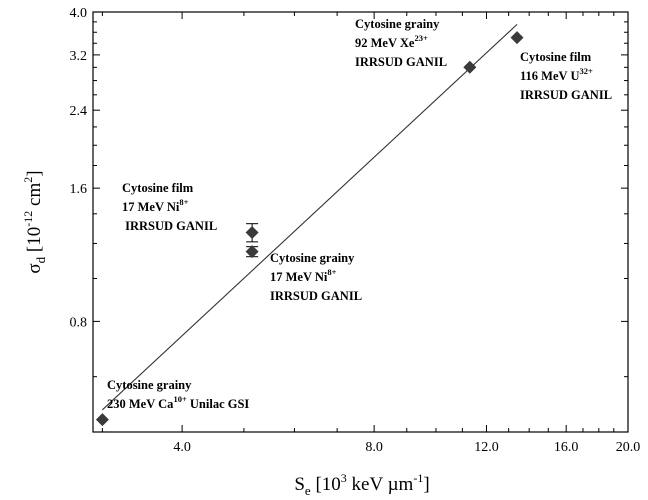 The width and height of the screenshot is (648, 500). Describe the element at coordinates (374, 447) in the screenshot. I see `x-tick-label: 8.0` at that location.